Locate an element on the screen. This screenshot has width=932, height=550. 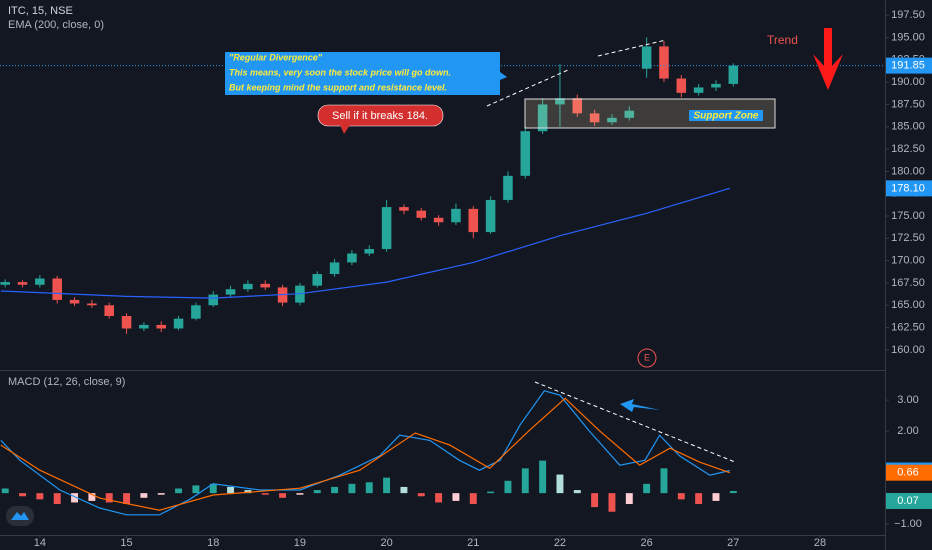
x-tick-label: 19 is located at coordinates (300, 543).